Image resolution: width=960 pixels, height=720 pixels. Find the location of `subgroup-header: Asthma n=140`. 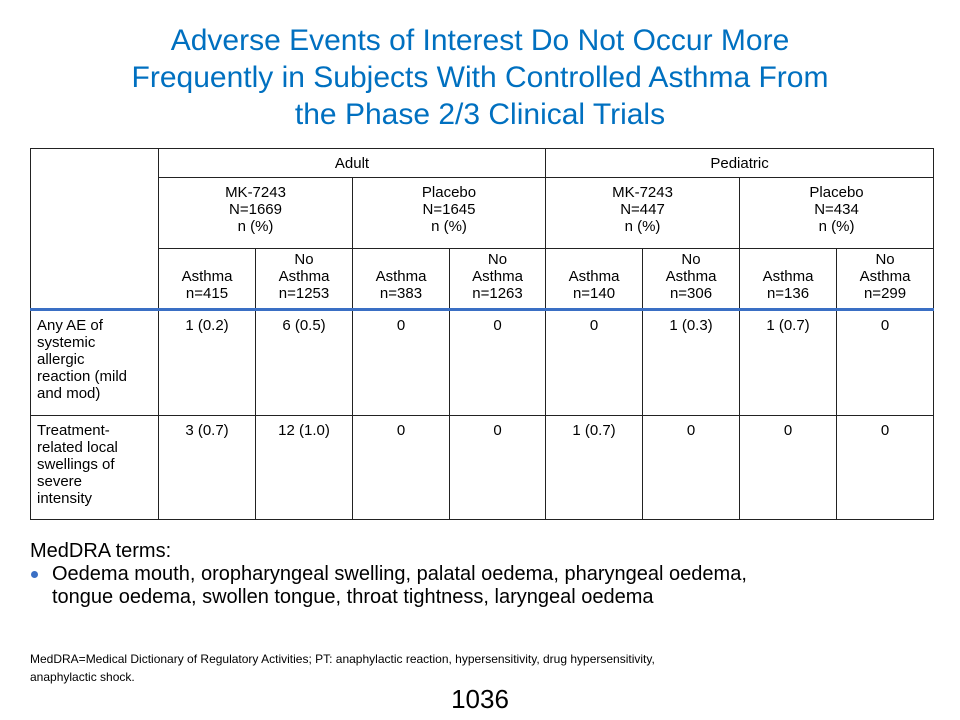

subgroup-header: Asthma n=140 is located at coordinates (594, 279).